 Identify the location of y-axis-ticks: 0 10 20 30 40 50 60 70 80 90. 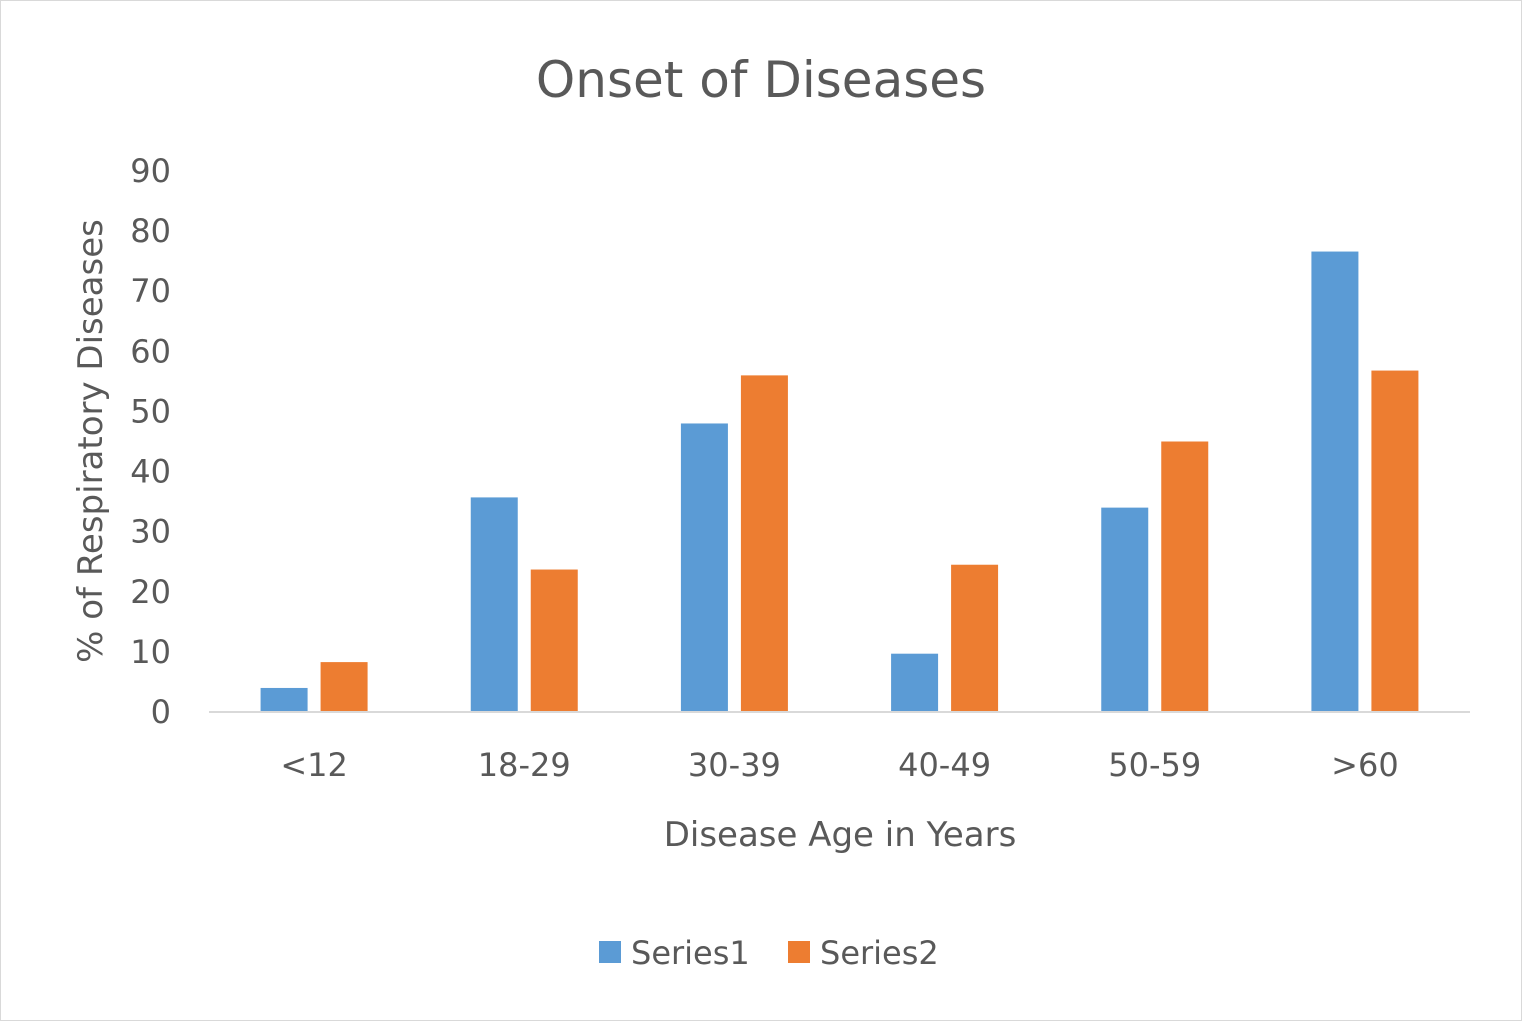
(150, 441).